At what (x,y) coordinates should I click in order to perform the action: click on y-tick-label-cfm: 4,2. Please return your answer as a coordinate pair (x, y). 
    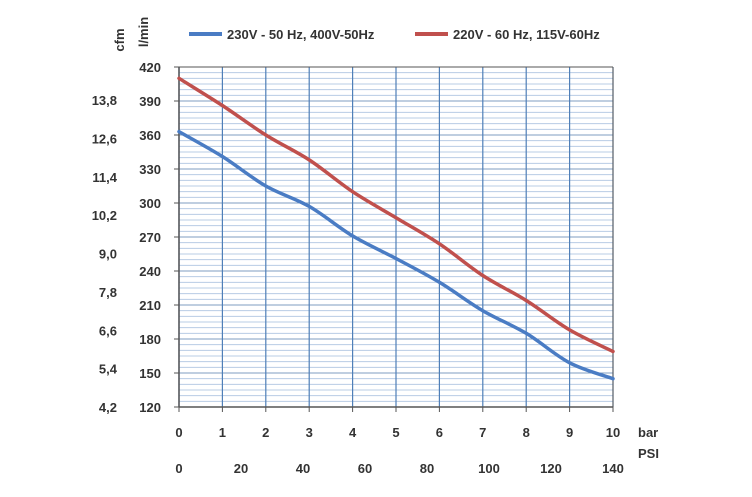
    Looking at the image, I should click on (108, 407).